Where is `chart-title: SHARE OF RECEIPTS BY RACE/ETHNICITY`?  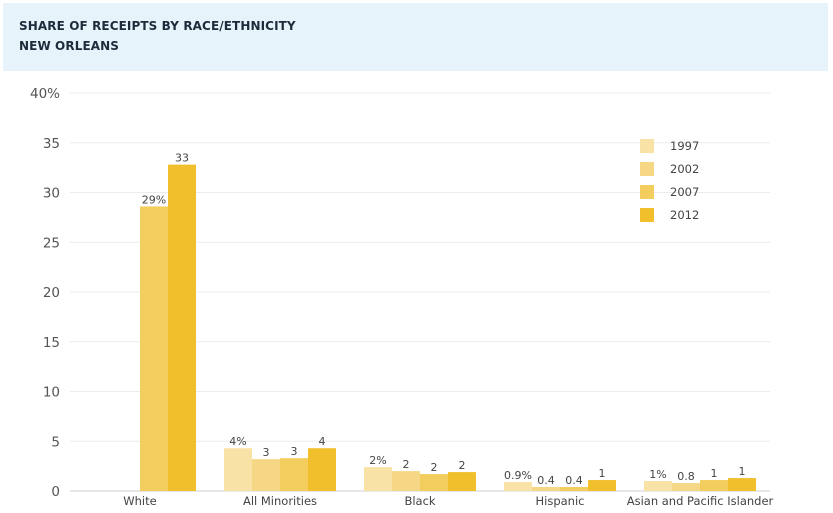
chart-title: SHARE OF RECEIPTS BY RACE/ETHNICITY is located at coordinates (157, 26).